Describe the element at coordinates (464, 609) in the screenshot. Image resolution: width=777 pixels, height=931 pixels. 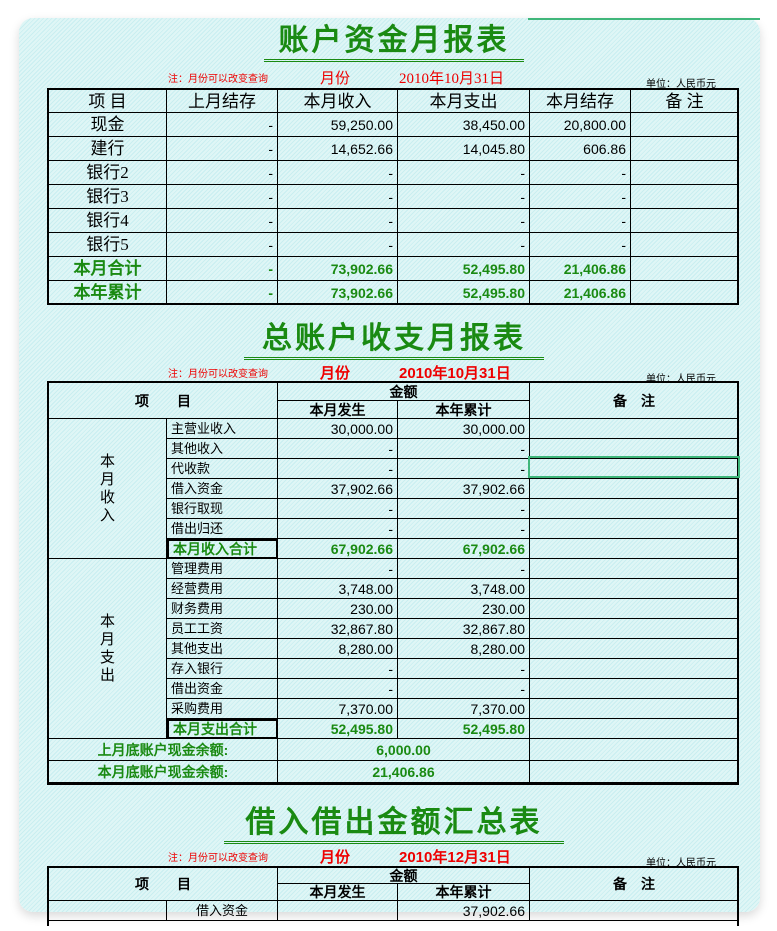
I see `year-amount: 230.00` at that location.